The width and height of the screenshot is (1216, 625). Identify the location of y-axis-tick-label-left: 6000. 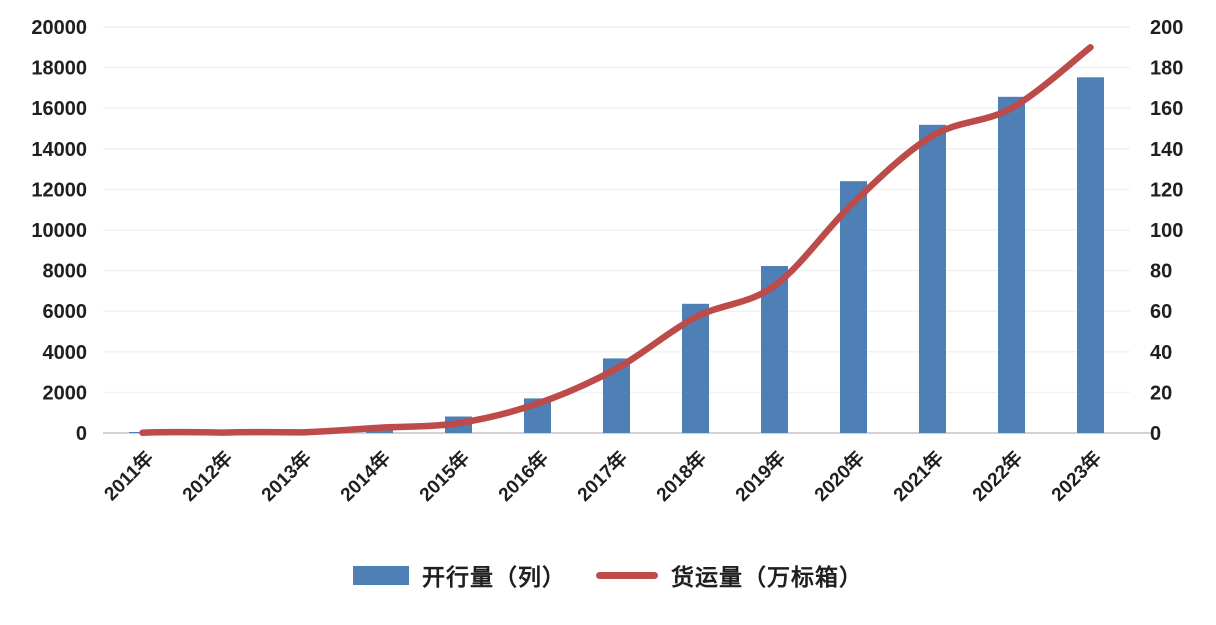
(65, 312).